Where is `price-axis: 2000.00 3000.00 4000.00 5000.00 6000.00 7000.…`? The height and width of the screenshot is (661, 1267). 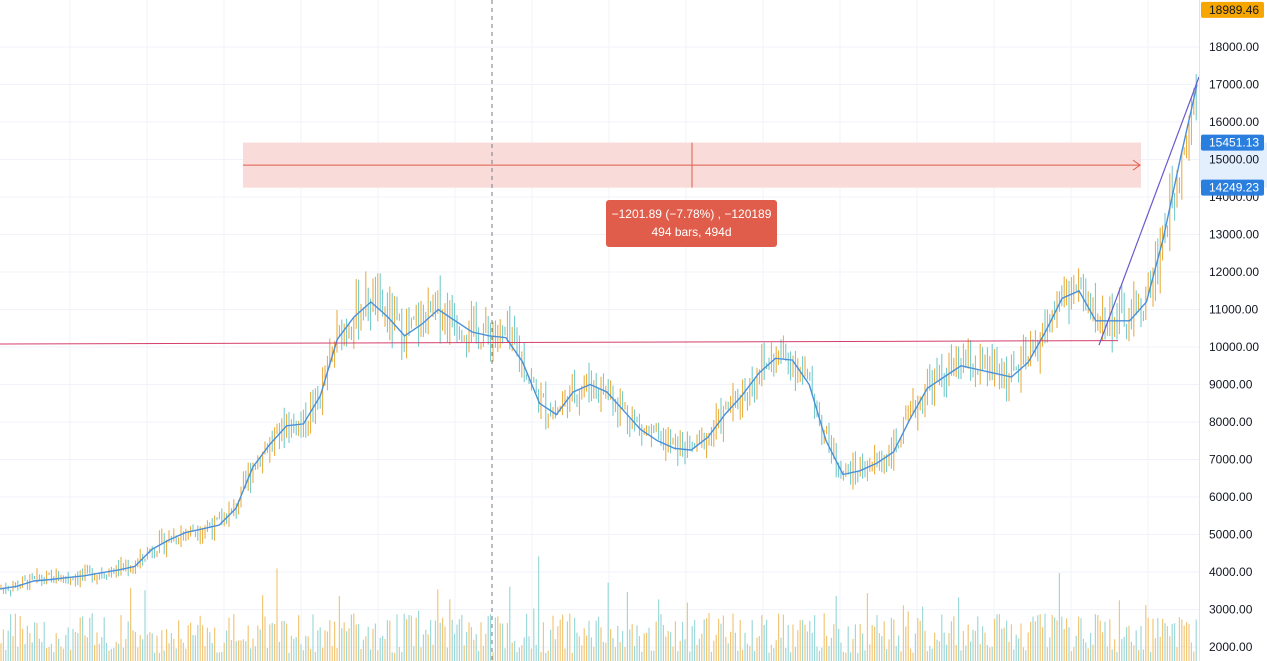 price-axis: 2000.00 3000.00 4000.00 5000.00 6000.00 7000.… is located at coordinates (1232, 330).